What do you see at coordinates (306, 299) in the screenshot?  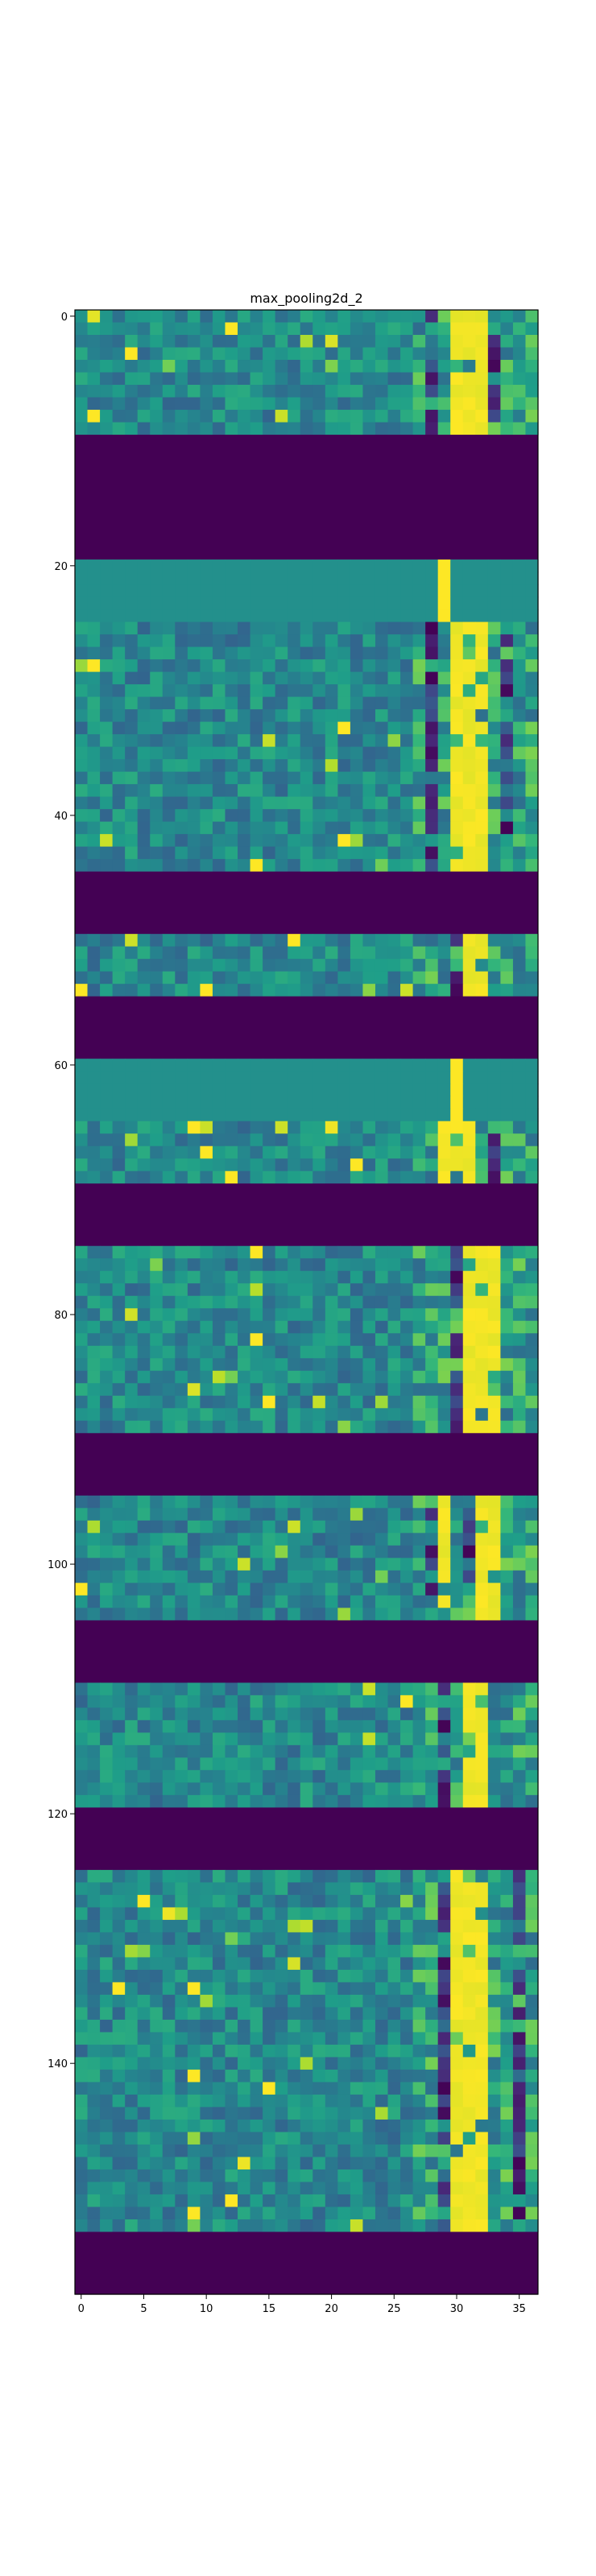 I see `chart-title: max_pooling2d_2` at bounding box center [306, 299].